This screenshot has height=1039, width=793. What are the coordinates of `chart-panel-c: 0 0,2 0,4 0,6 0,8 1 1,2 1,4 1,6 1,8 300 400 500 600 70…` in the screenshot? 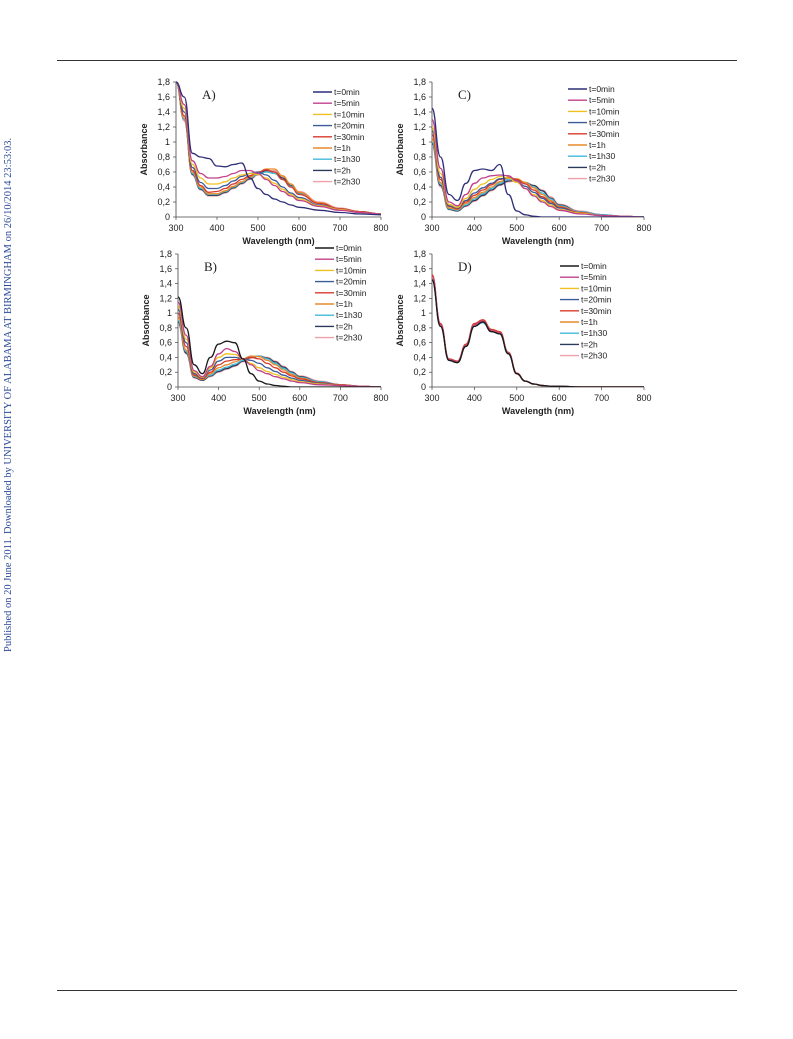 It's located at (523, 161).